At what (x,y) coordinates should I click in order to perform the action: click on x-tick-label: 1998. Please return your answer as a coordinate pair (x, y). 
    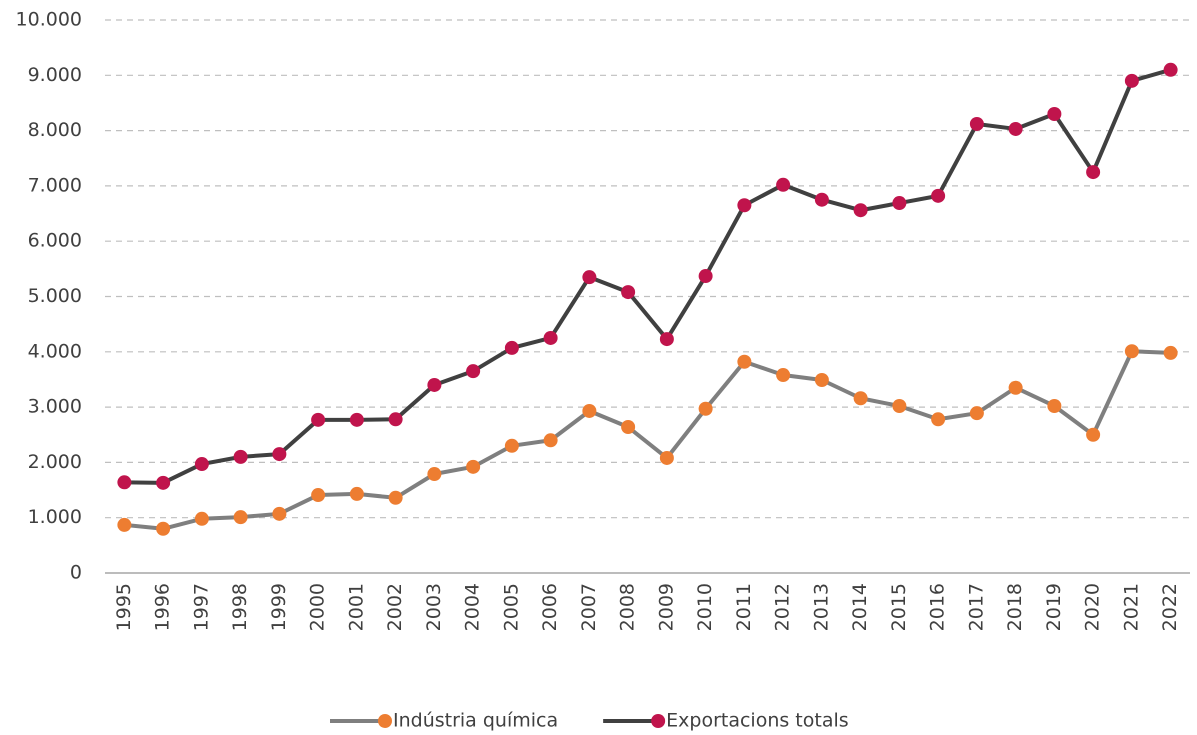
    Looking at the image, I should click on (240, 607).